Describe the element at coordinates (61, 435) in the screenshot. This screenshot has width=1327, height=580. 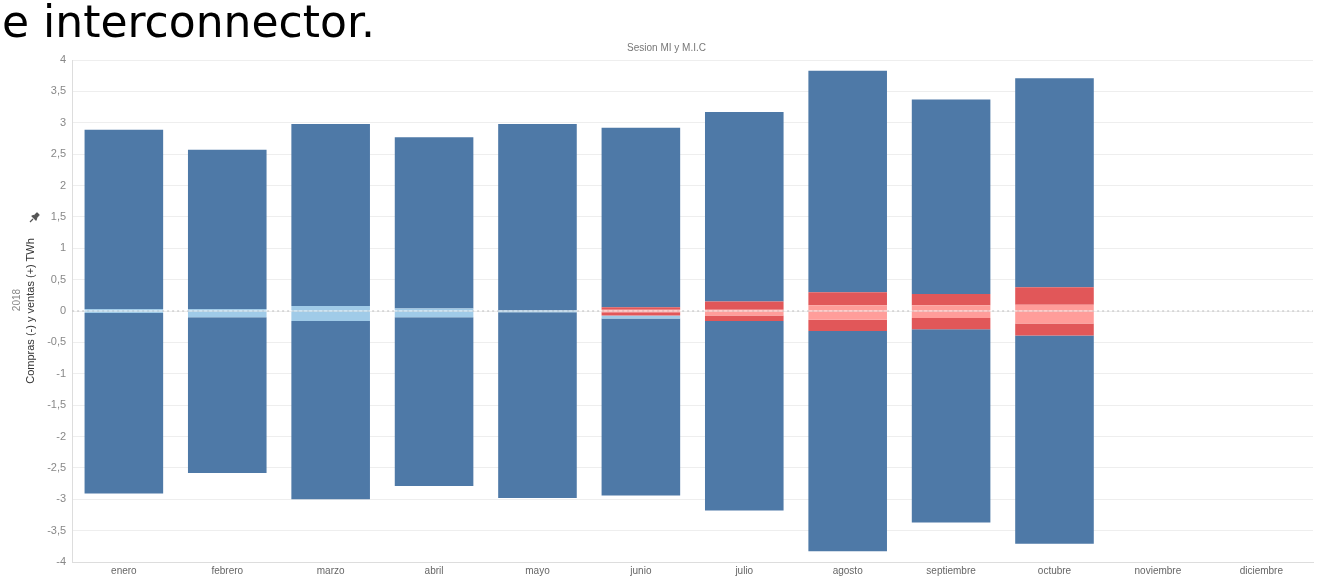
I see `y-tick-label: -2` at that location.